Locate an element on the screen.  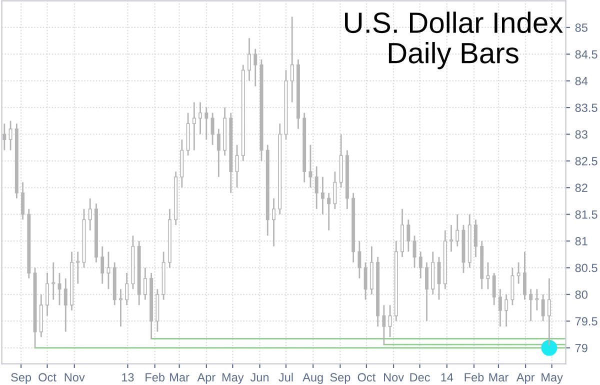
y-tick-label: 79 is located at coordinates (581, 348).